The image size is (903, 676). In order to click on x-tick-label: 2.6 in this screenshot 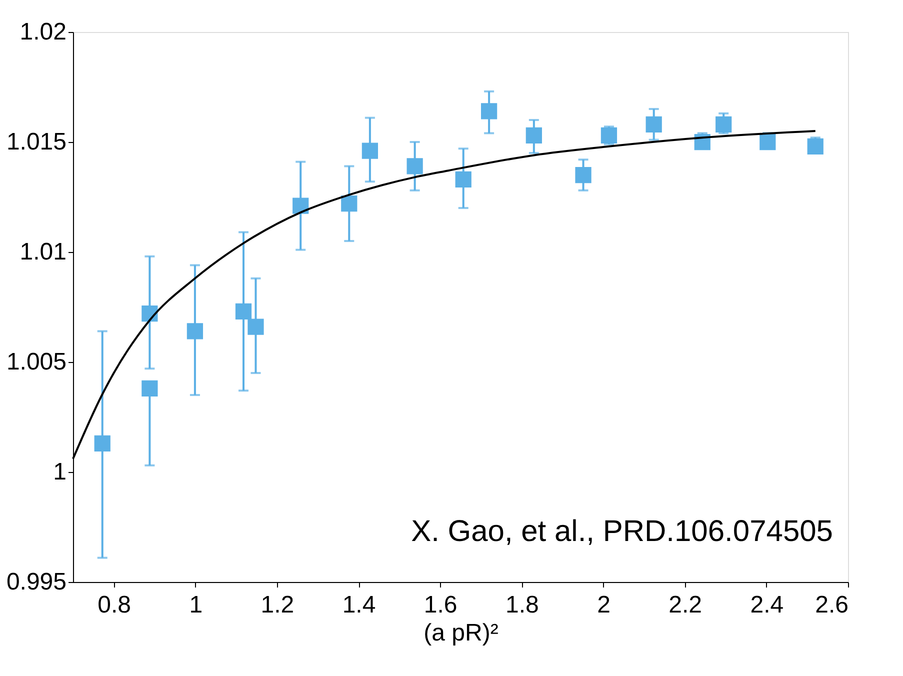, I will do `click(831, 605)`.